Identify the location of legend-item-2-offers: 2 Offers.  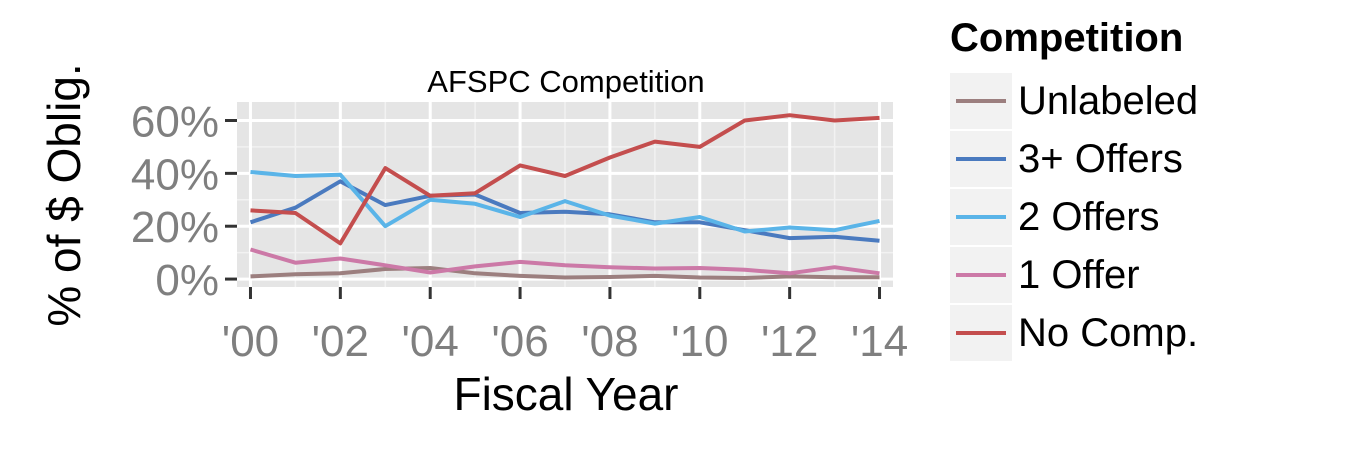
(1074, 217).